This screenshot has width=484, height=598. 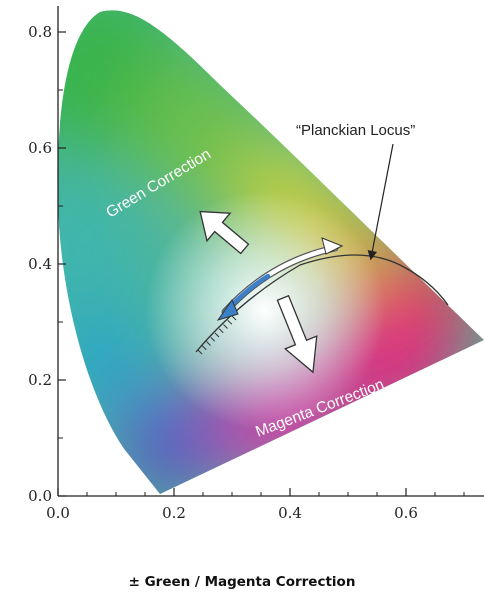 What do you see at coordinates (40, 148) in the screenshot?
I see `y-tick-label: 0.6` at bounding box center [40, 148].